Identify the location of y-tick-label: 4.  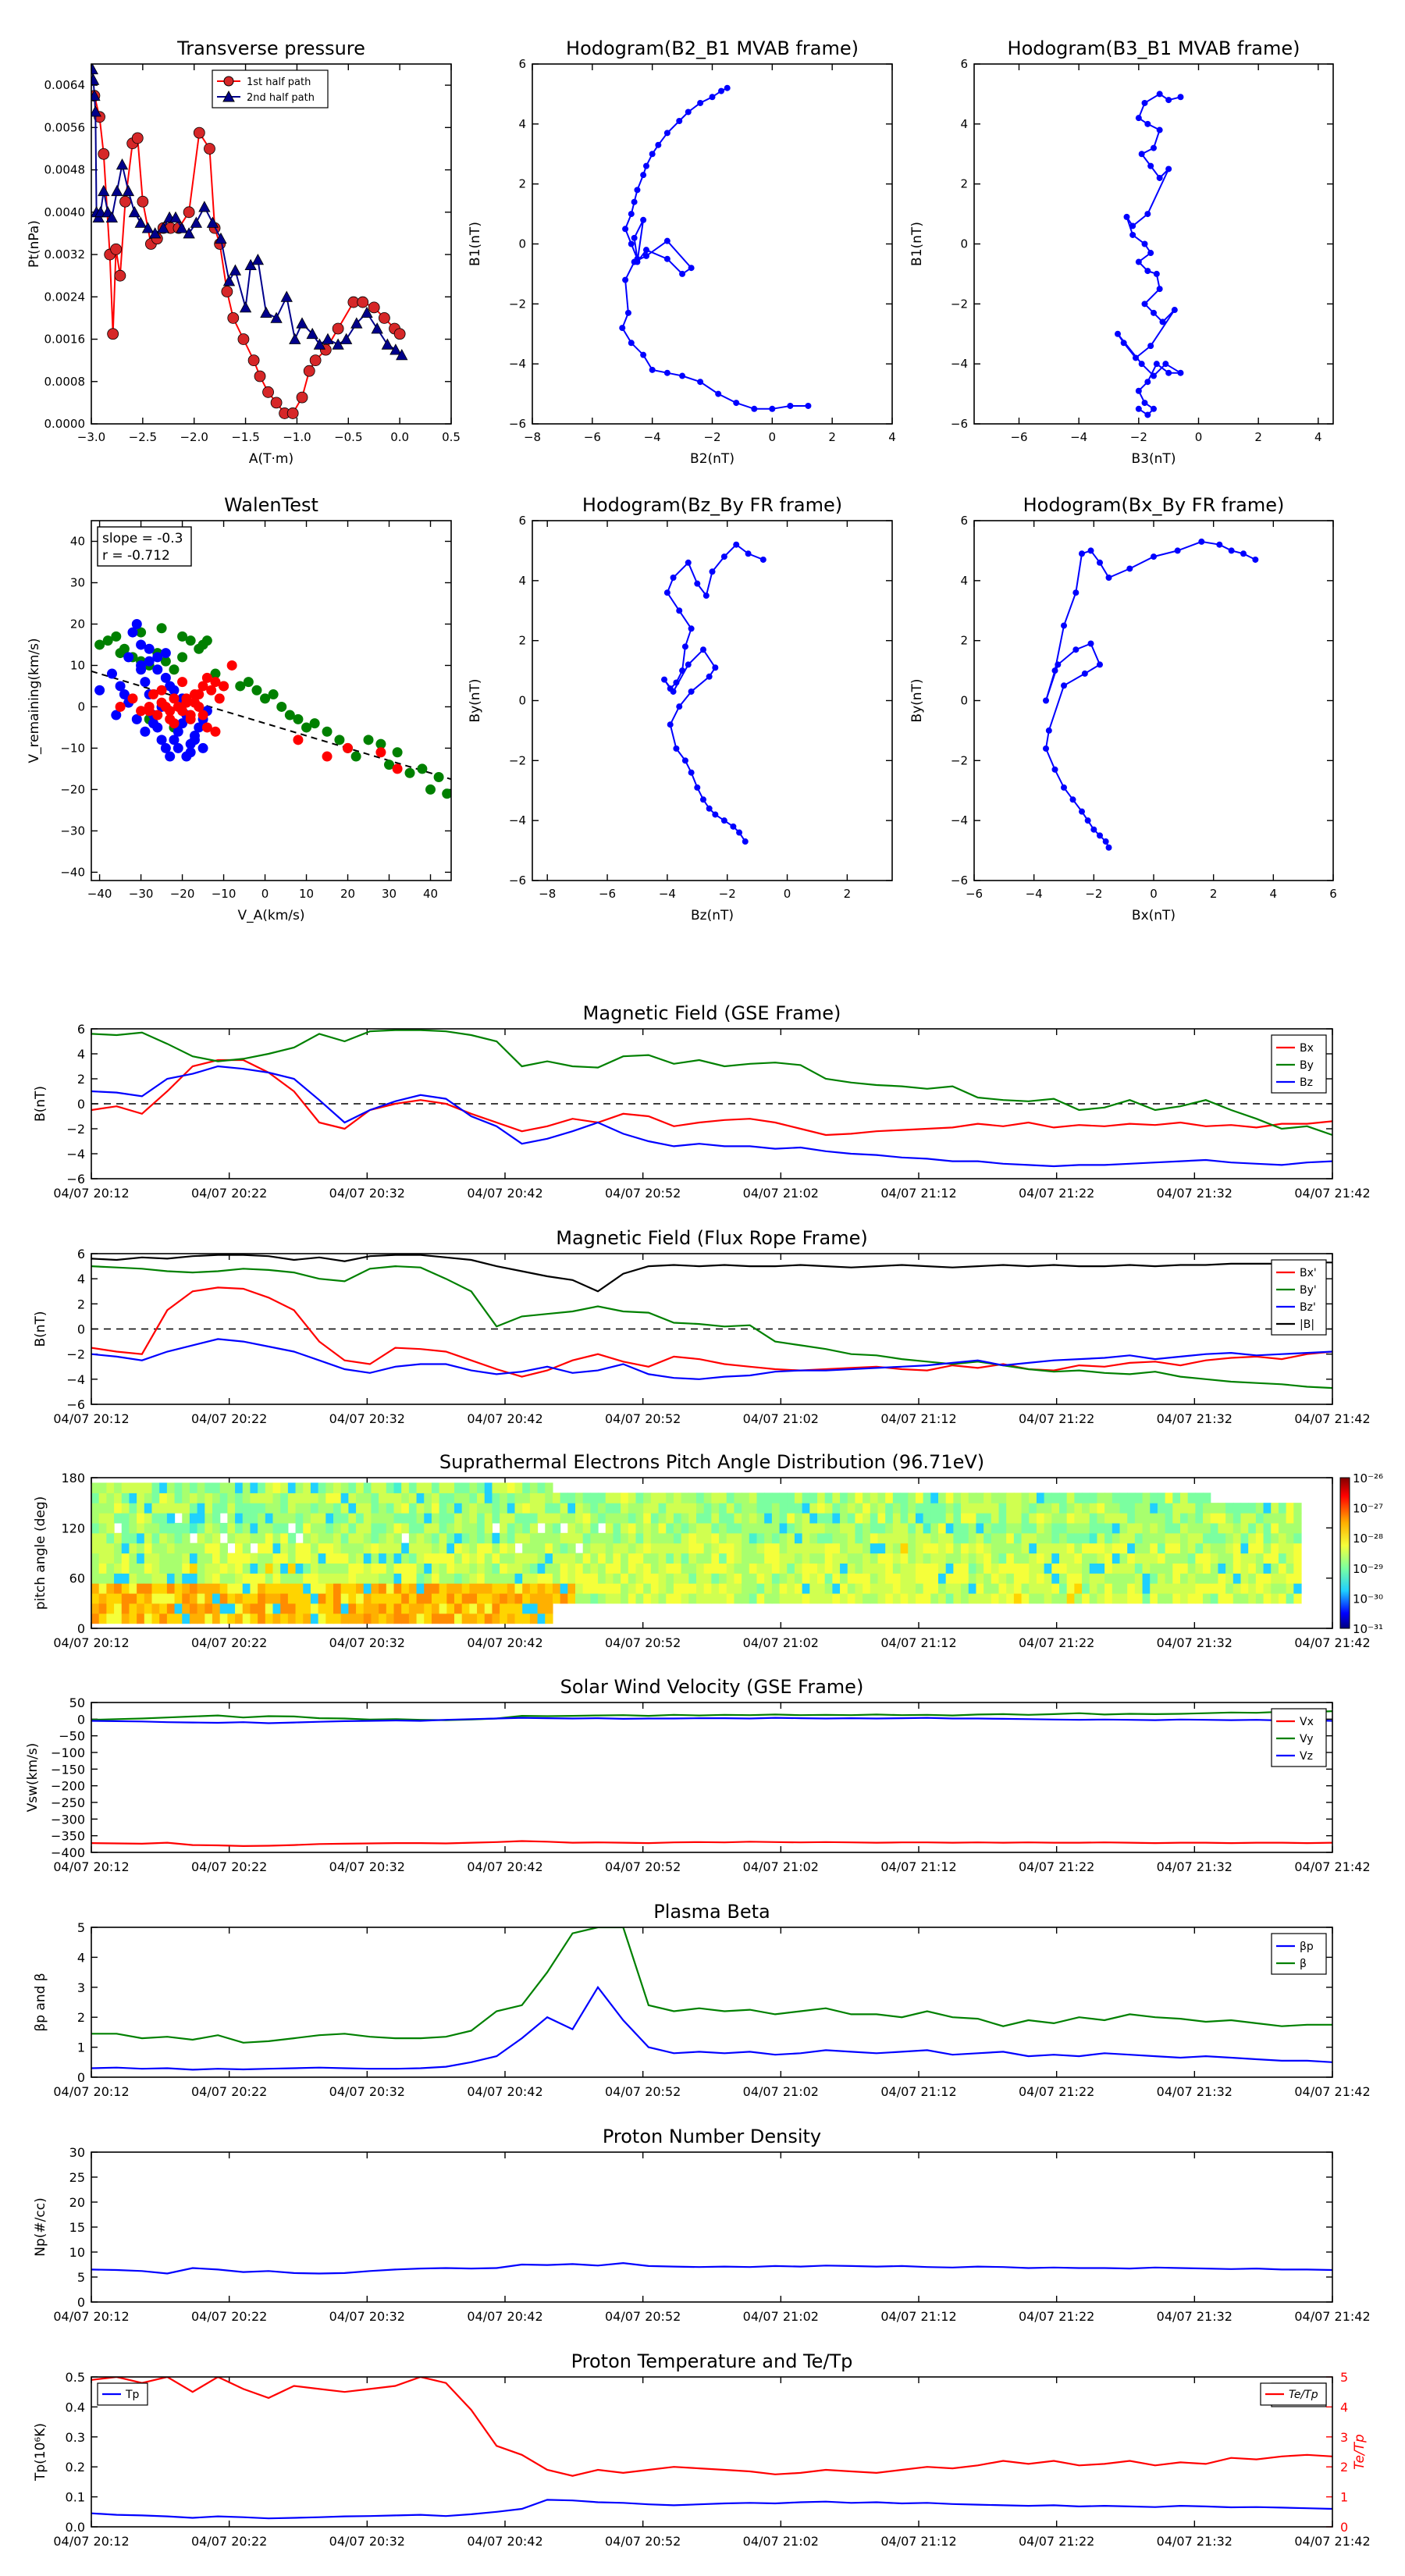
(81, 1054).